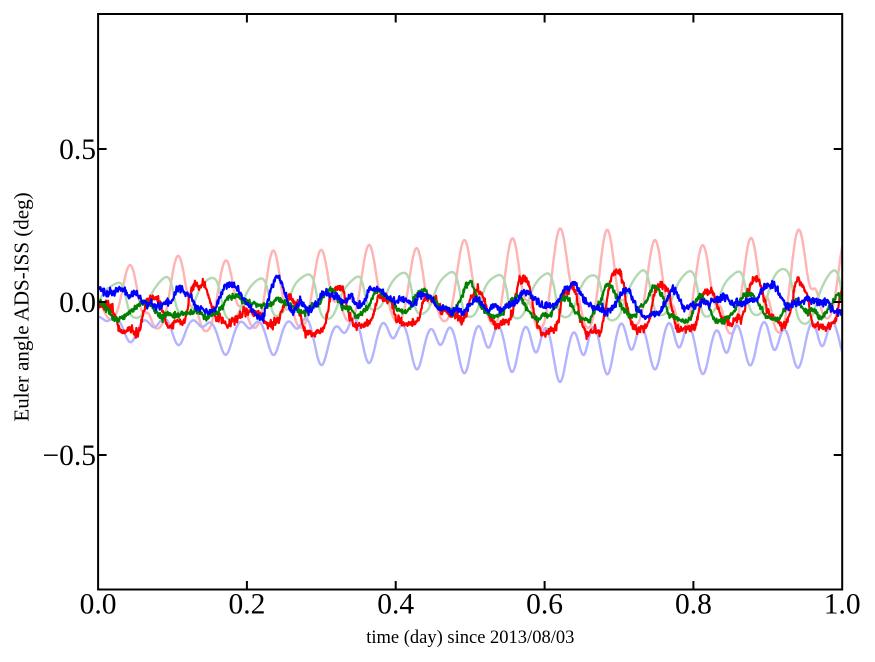 This screenshot has height=662, width=875. I want to click on svg-text: 0.4, so click(395, 604).